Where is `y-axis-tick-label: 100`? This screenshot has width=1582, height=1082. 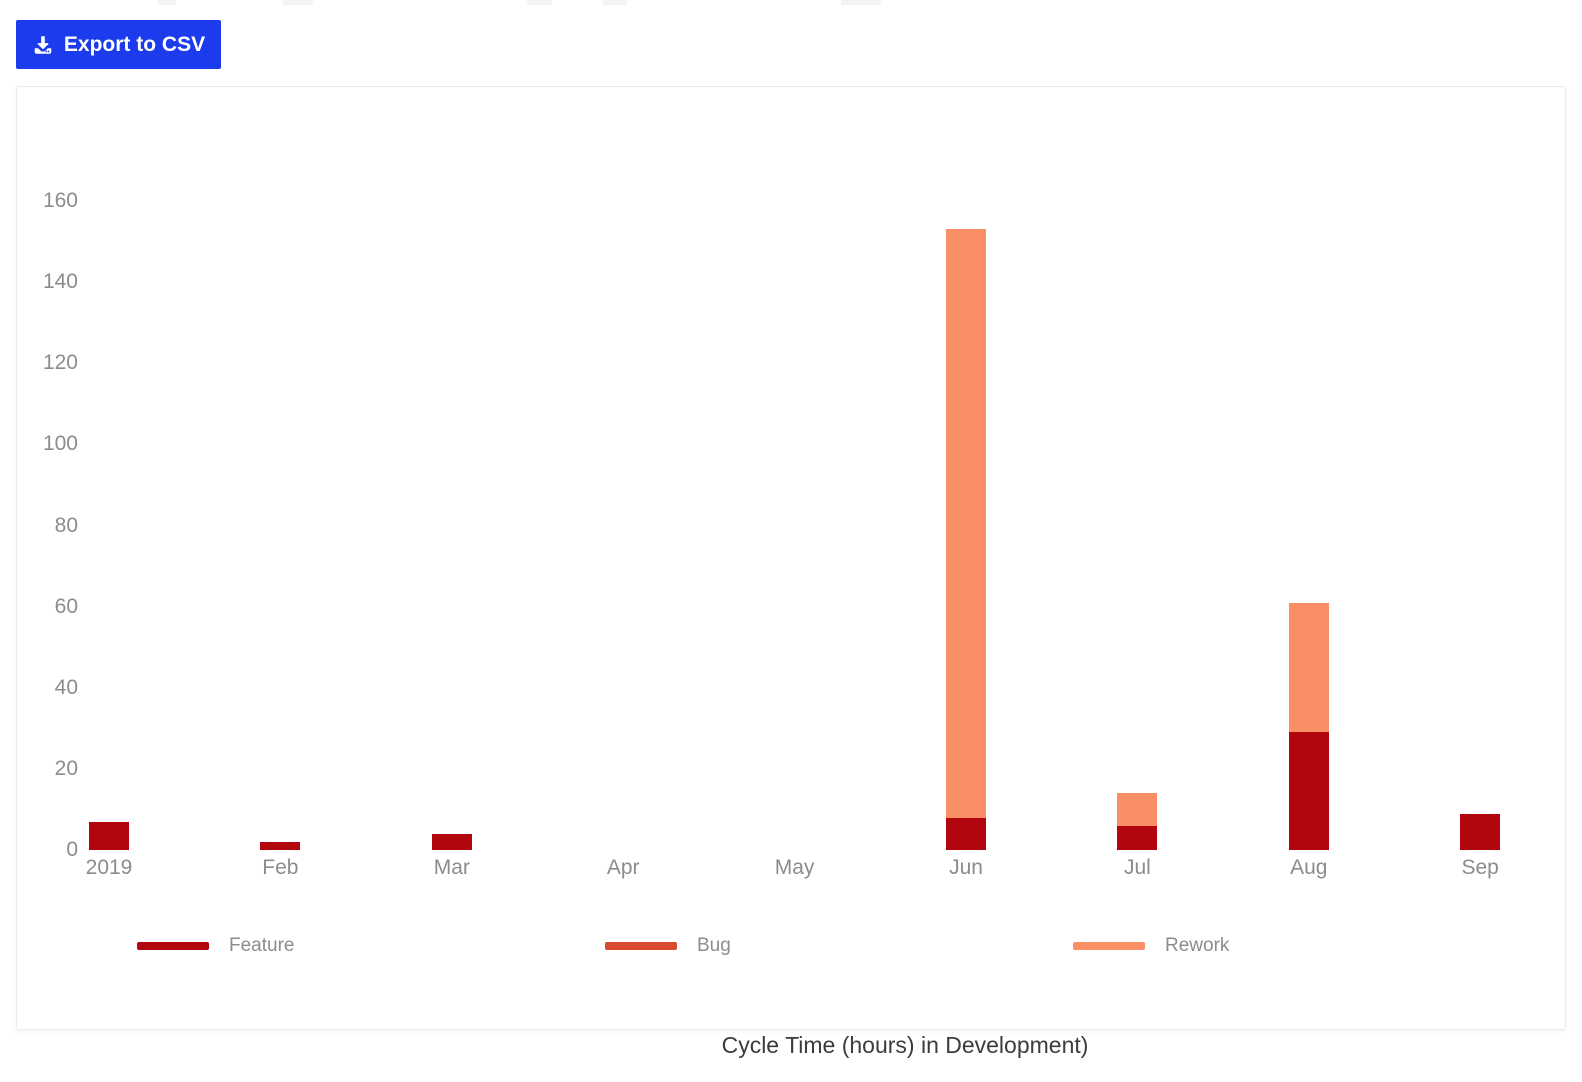 y-axis-tick-label: 100 is located at coordinates (60, 444).